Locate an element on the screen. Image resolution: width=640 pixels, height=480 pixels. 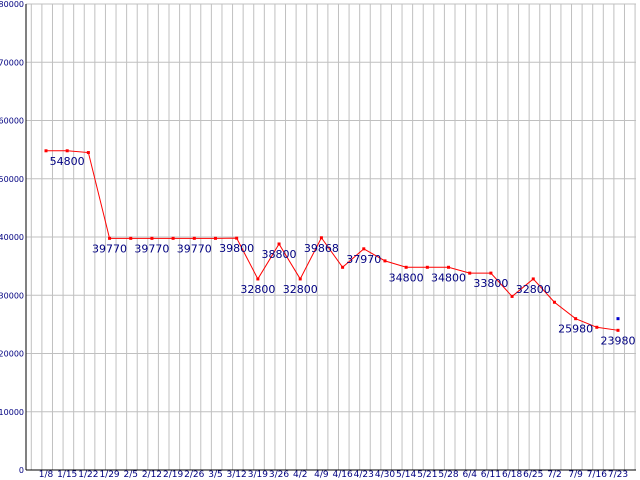
x-tick-label: 6/4 is located at coordinates (469, 475).